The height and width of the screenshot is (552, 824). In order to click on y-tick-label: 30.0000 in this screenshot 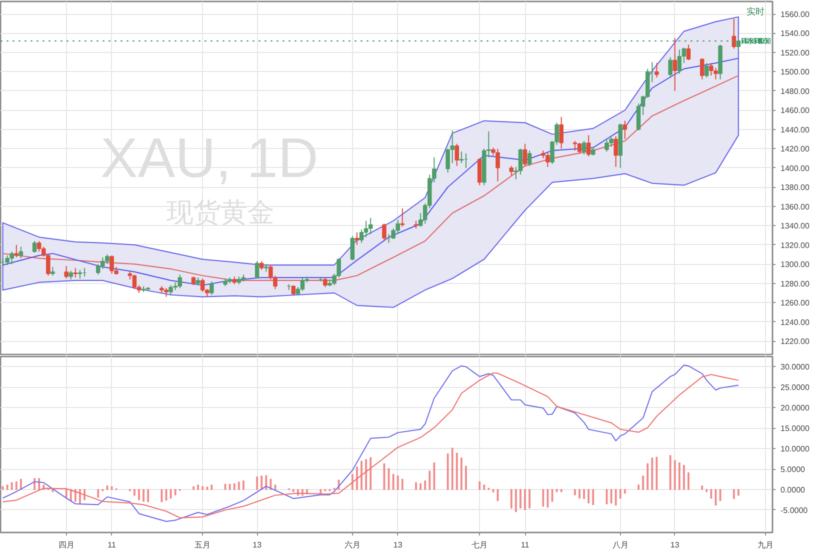, I will do `click(795, 367)`.